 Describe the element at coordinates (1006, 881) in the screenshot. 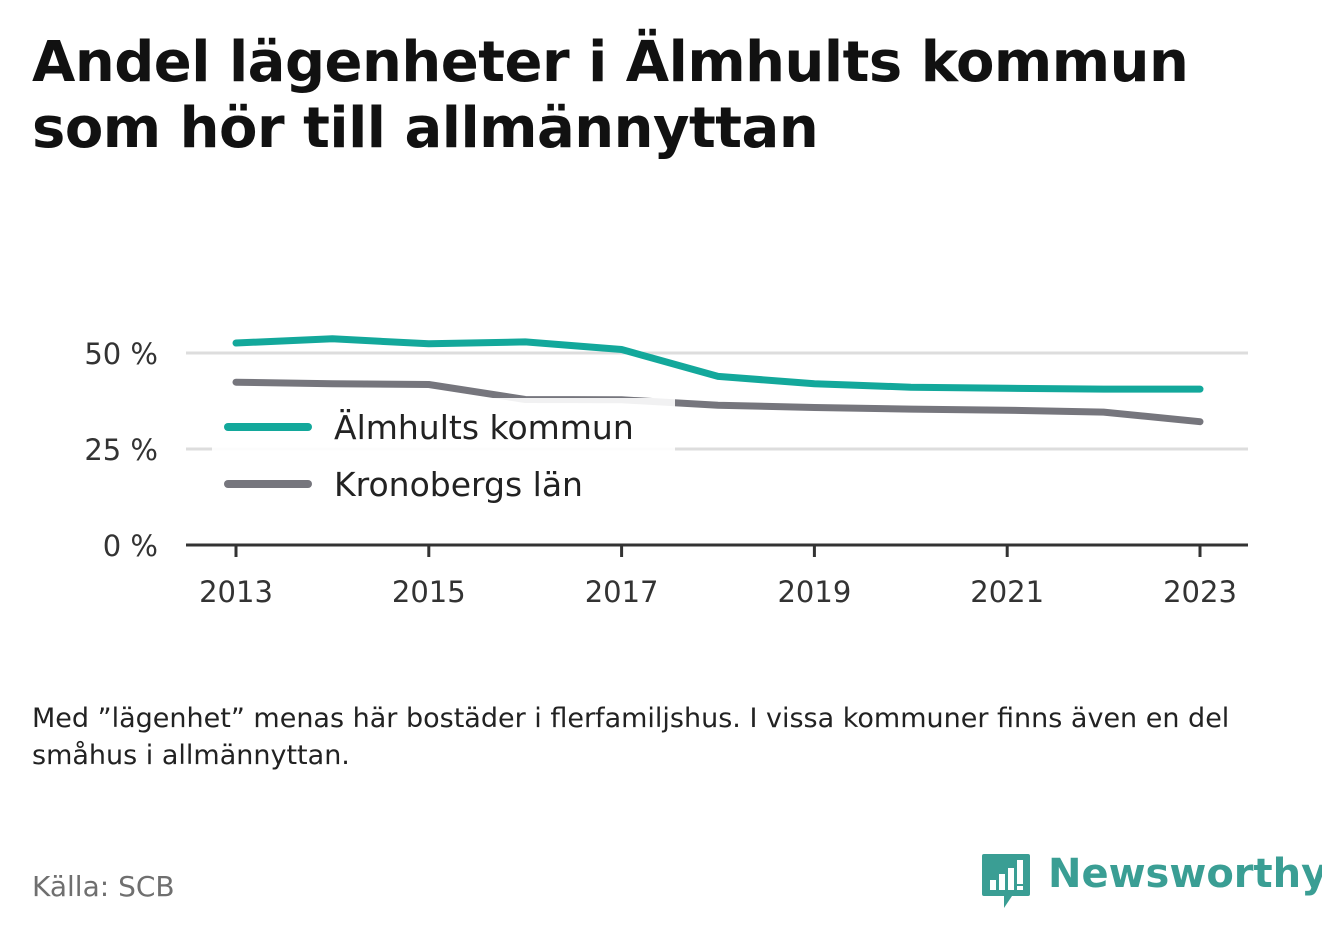

I see `newsworthy-logo-icon` at that location.